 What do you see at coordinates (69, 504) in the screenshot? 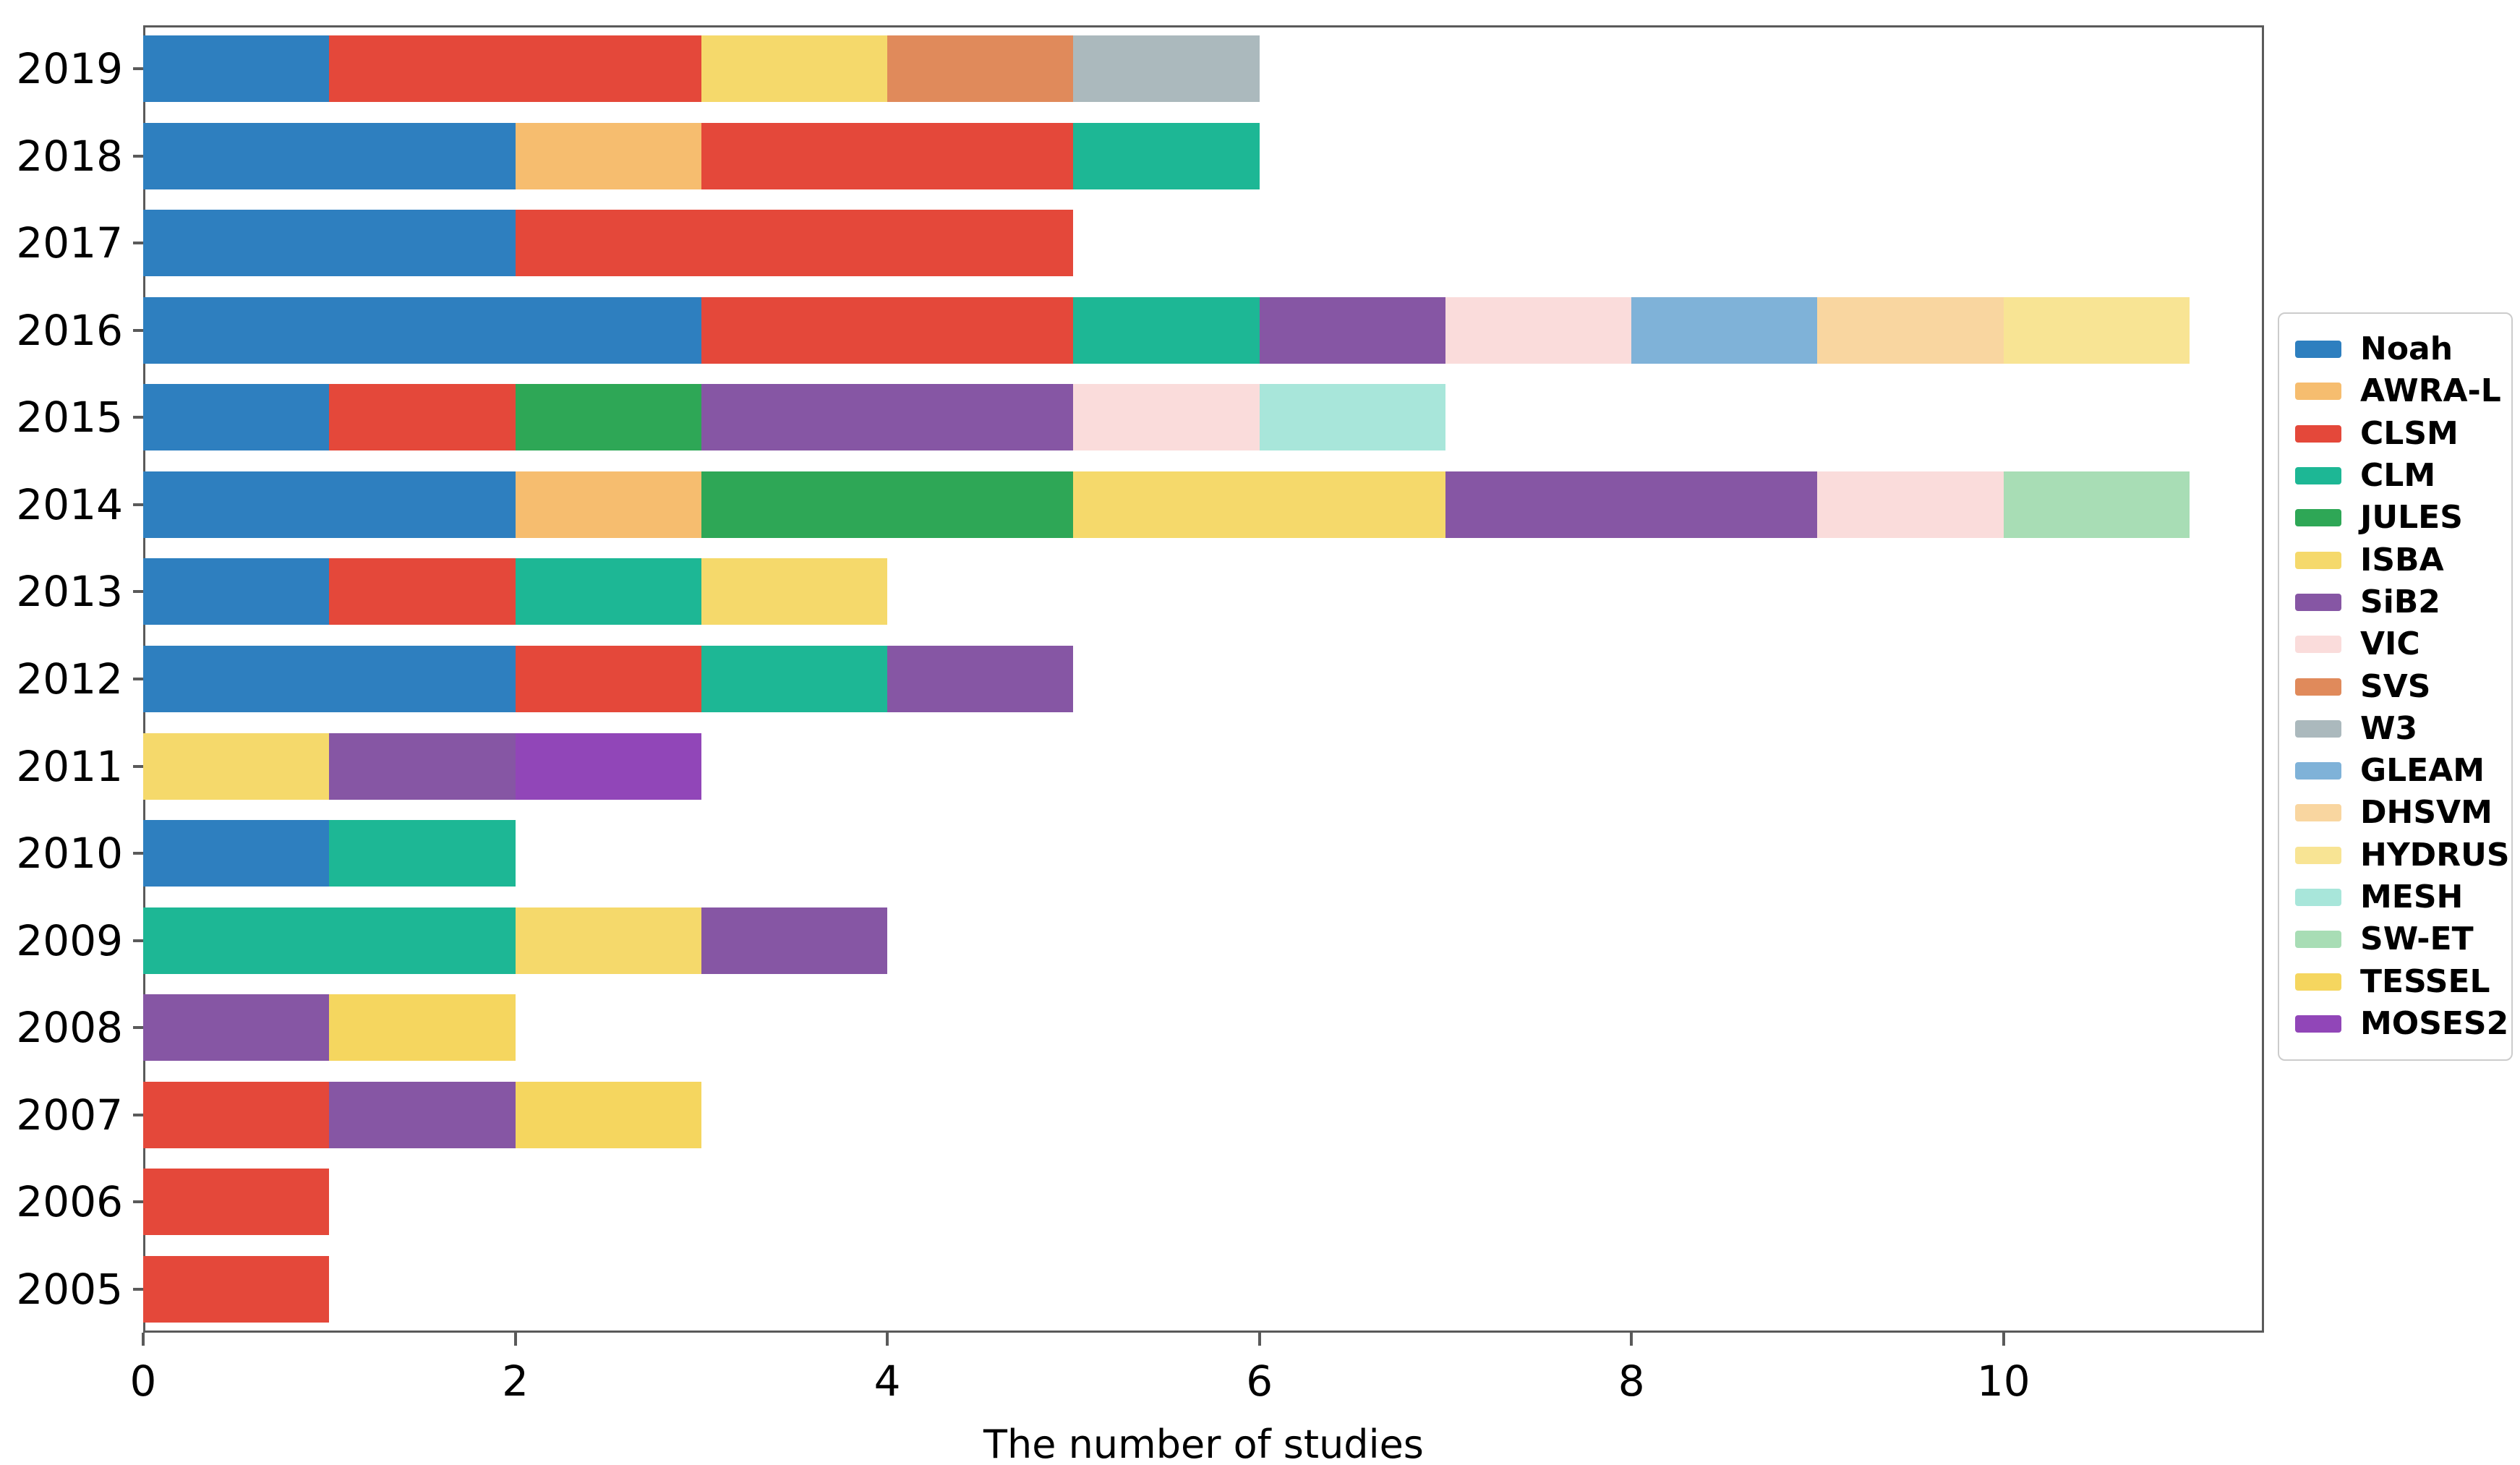
I see `y-tick-label: 2014` at bounding box center [69, 504].